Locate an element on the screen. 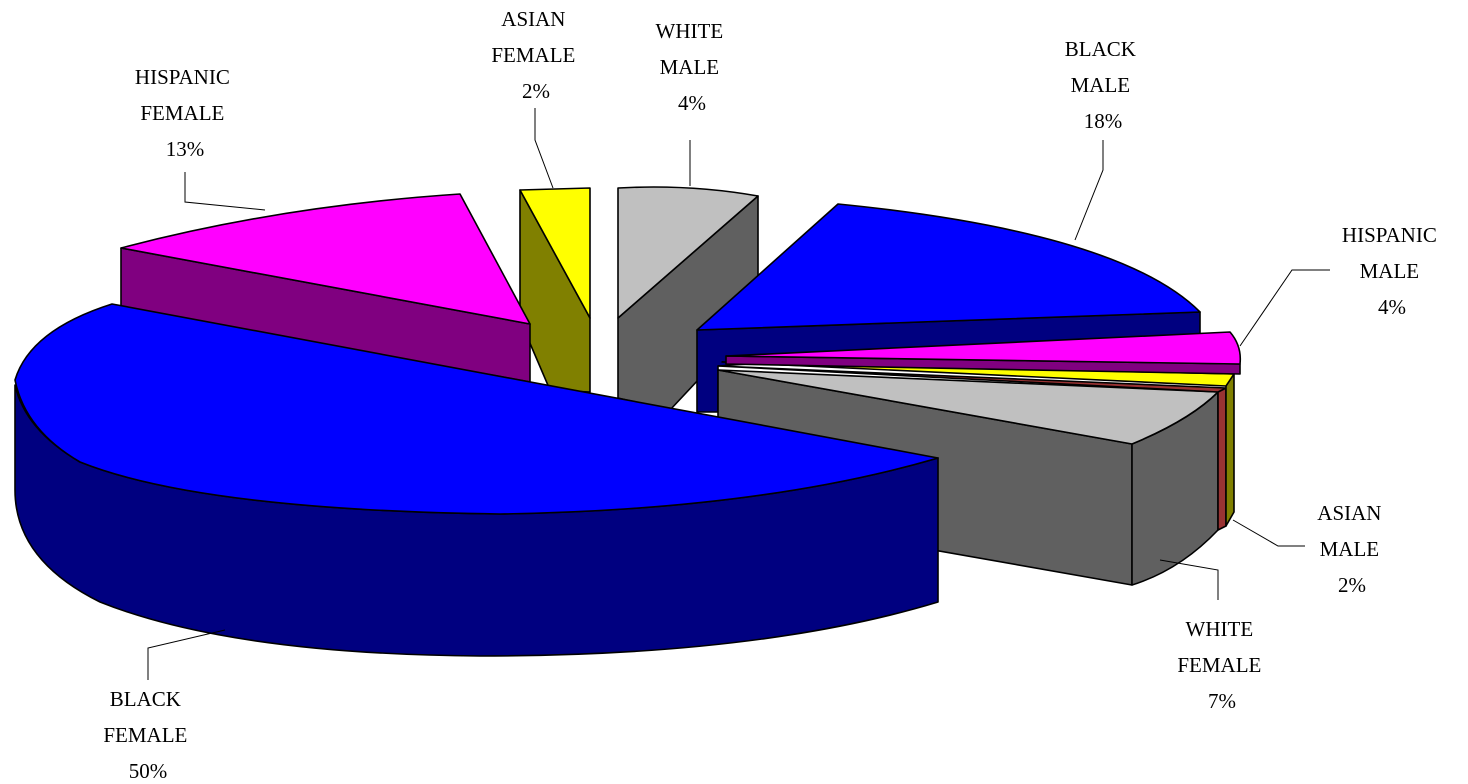 This screenshot has height=784, width=1468. slice-asian-male-side is located at coordinates (1230, 450).